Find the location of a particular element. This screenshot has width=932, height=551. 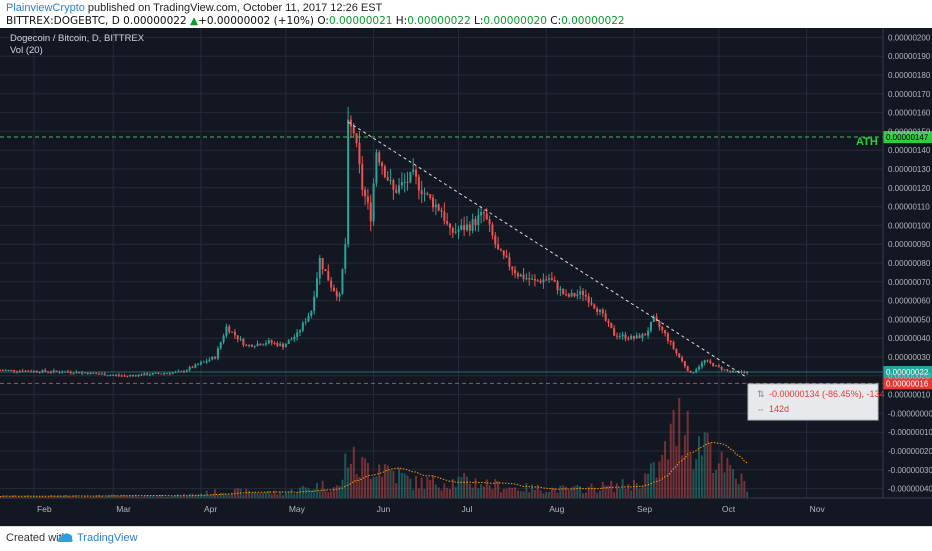

open-value: 0.00000021 is located at coordinates (360, 21).